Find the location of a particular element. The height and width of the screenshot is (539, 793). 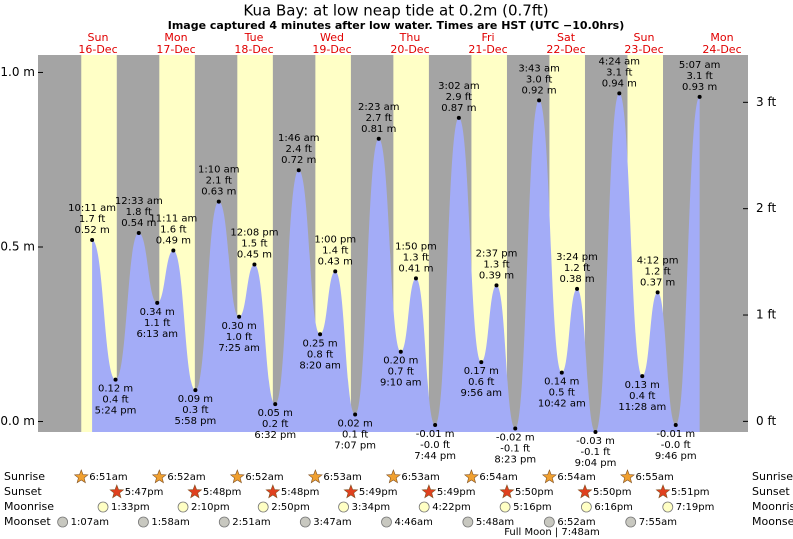

y2-tick-label: 3 ft is located at coordinates (766, 102).